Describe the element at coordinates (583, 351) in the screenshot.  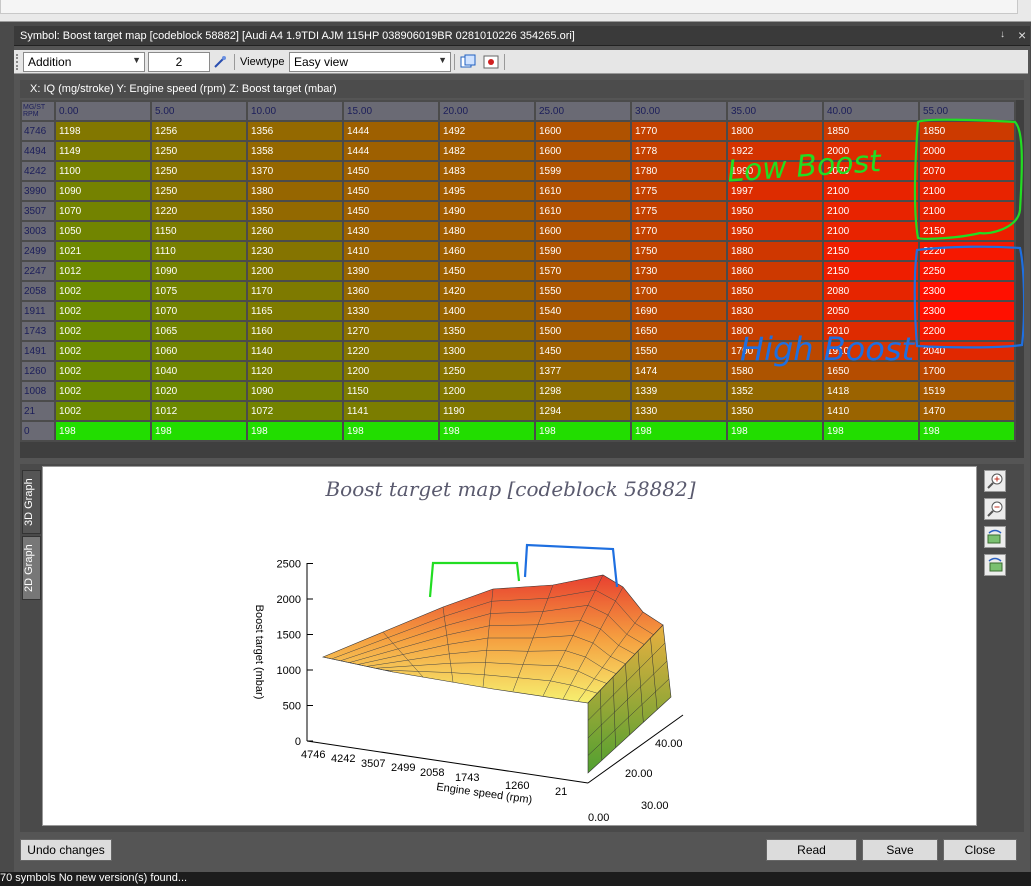
I see `table-cell: 1450` at that location.